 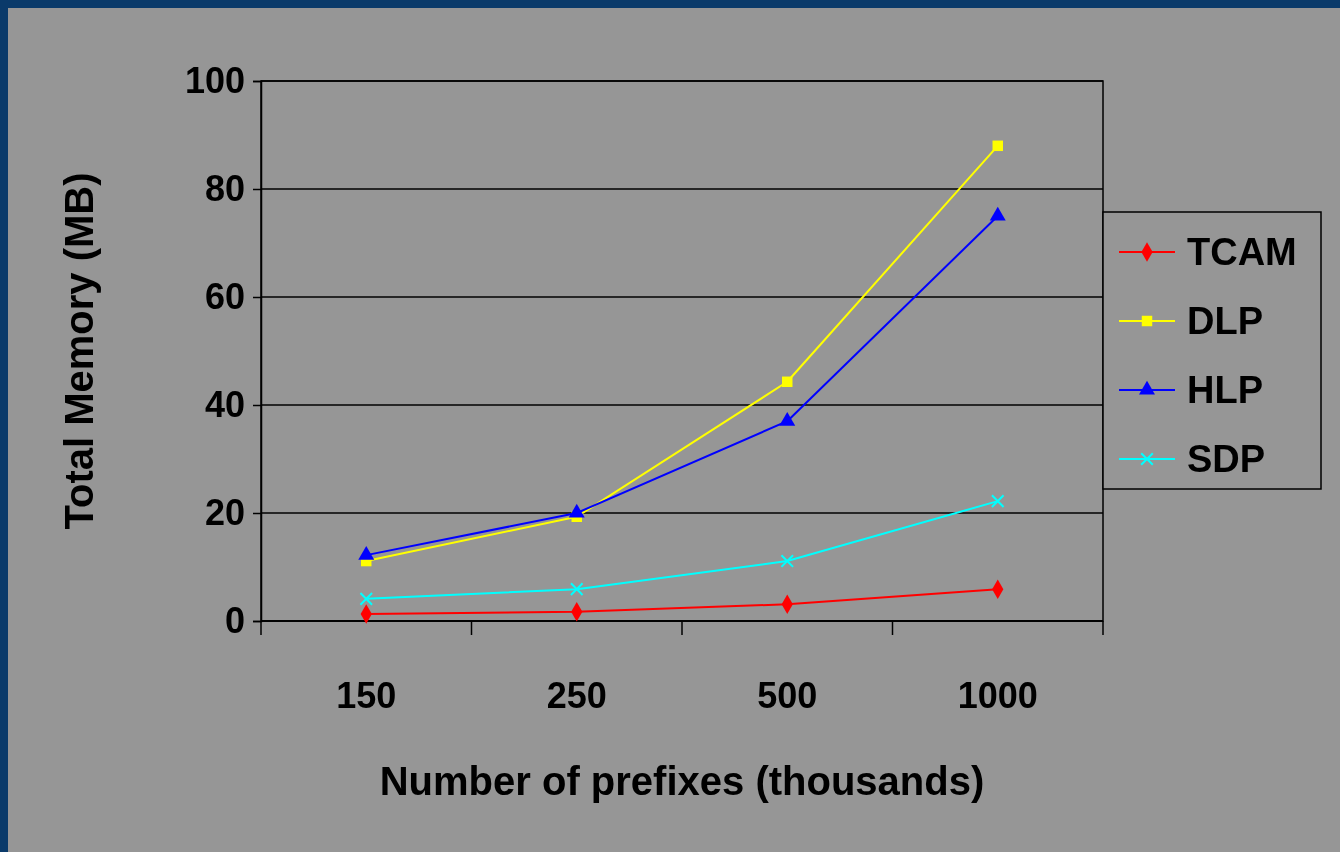 I want to click on x-tick-label: 500, so click(x=787, y=695).